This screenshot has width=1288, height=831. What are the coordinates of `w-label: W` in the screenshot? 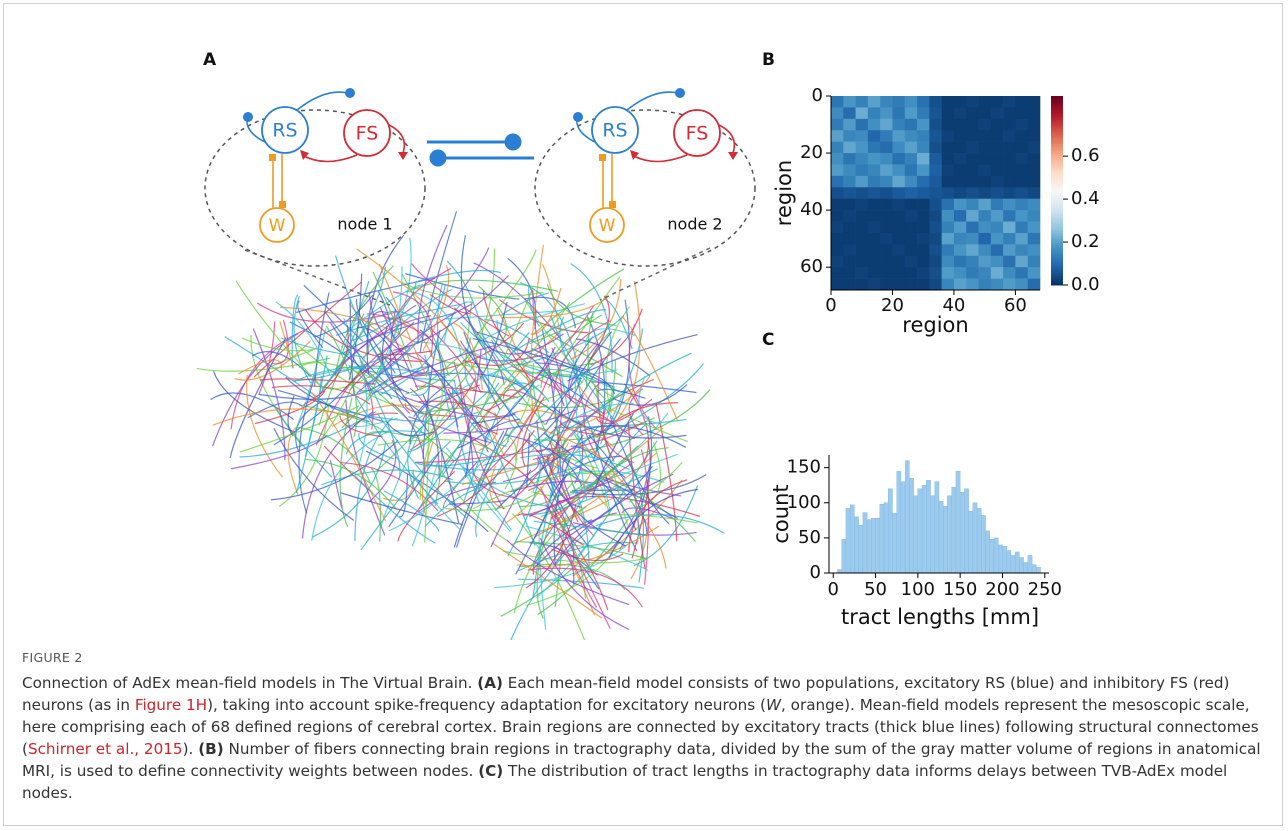 It's located at (277, 226).